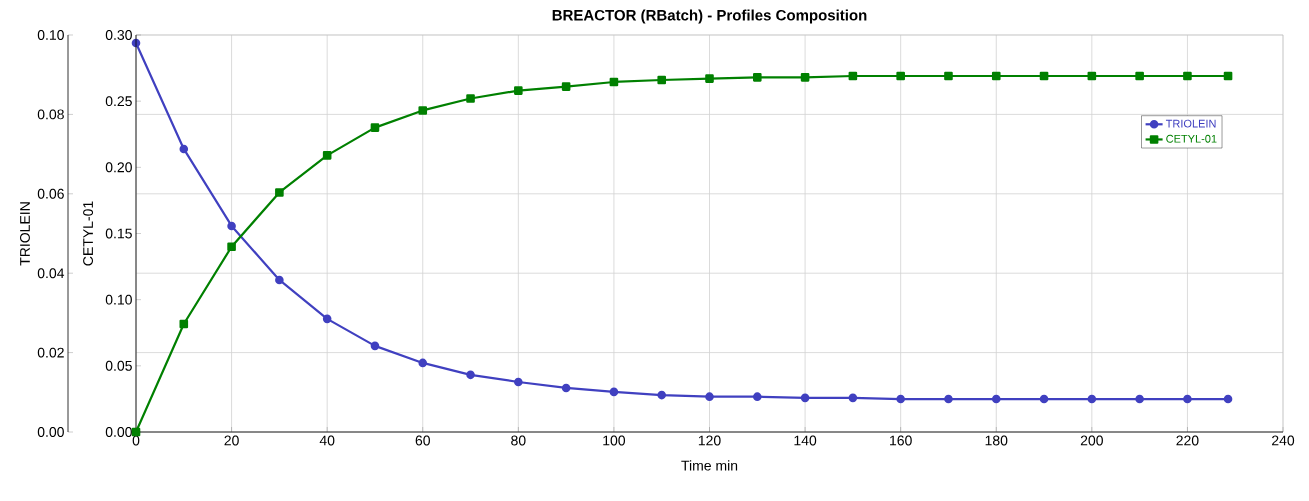 The width and height of the screenshot is (1309, 501). Describe the element at coordinates (118, 233) in the screenshot. I see `y2-tick-label: 0.15` at that location.